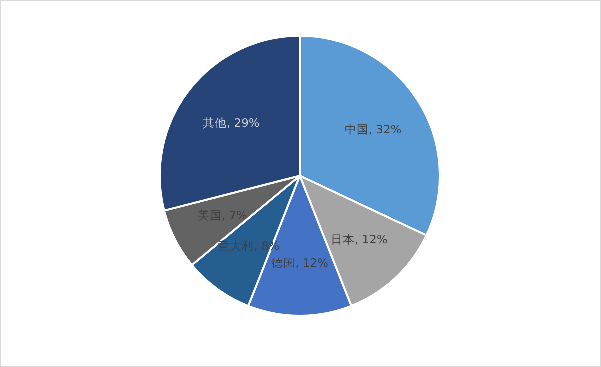 This screenshot has width=601, height=367. Describe the element at coordinates (373, 129) in the screenshot. I see `slice-label: 中国, 32%` at that location.